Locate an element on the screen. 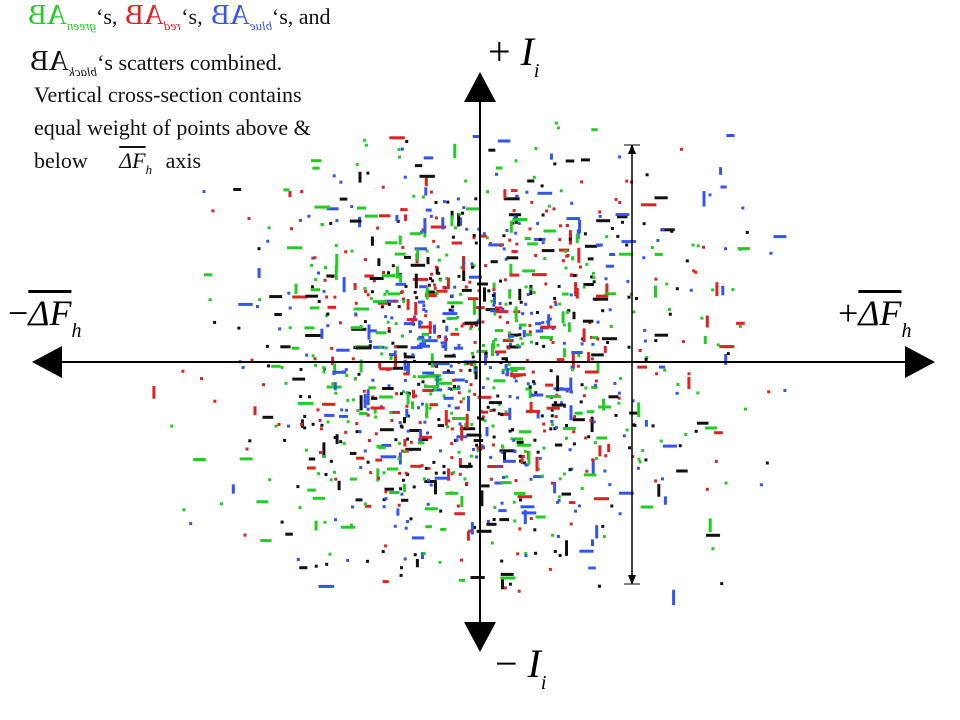 This screenshot has width=960, height=720. axis-sub: h is located at coordinates (906, 331).